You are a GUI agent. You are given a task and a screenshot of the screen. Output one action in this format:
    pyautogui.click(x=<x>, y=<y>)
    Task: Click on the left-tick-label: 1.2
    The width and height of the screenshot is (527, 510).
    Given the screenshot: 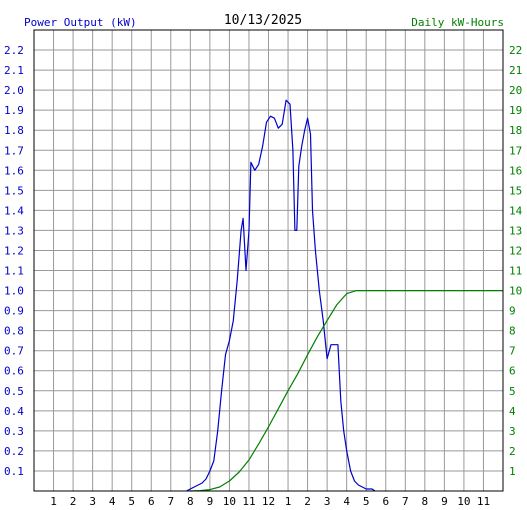 What is the action you would take?
    pyautogui.click(x=14, y=250)
    